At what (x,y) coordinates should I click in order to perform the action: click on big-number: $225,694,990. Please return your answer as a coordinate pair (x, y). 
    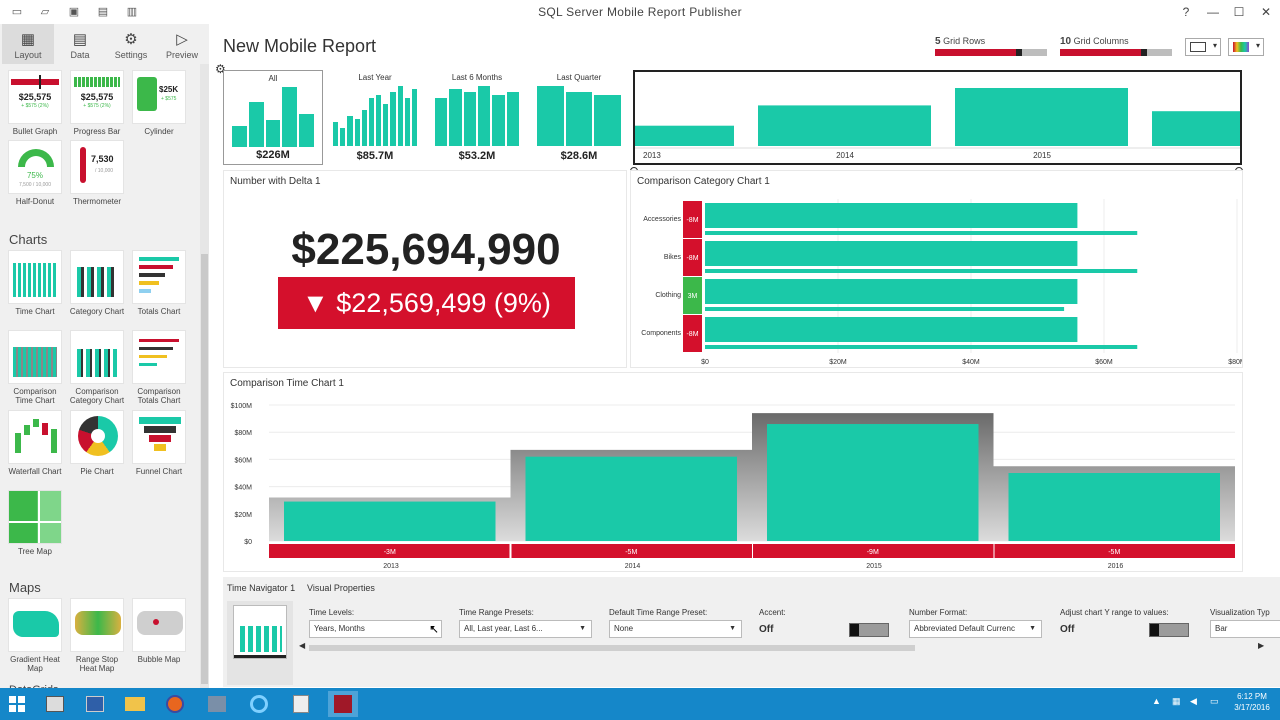
    Looking at the image, I should click on (426, 249).